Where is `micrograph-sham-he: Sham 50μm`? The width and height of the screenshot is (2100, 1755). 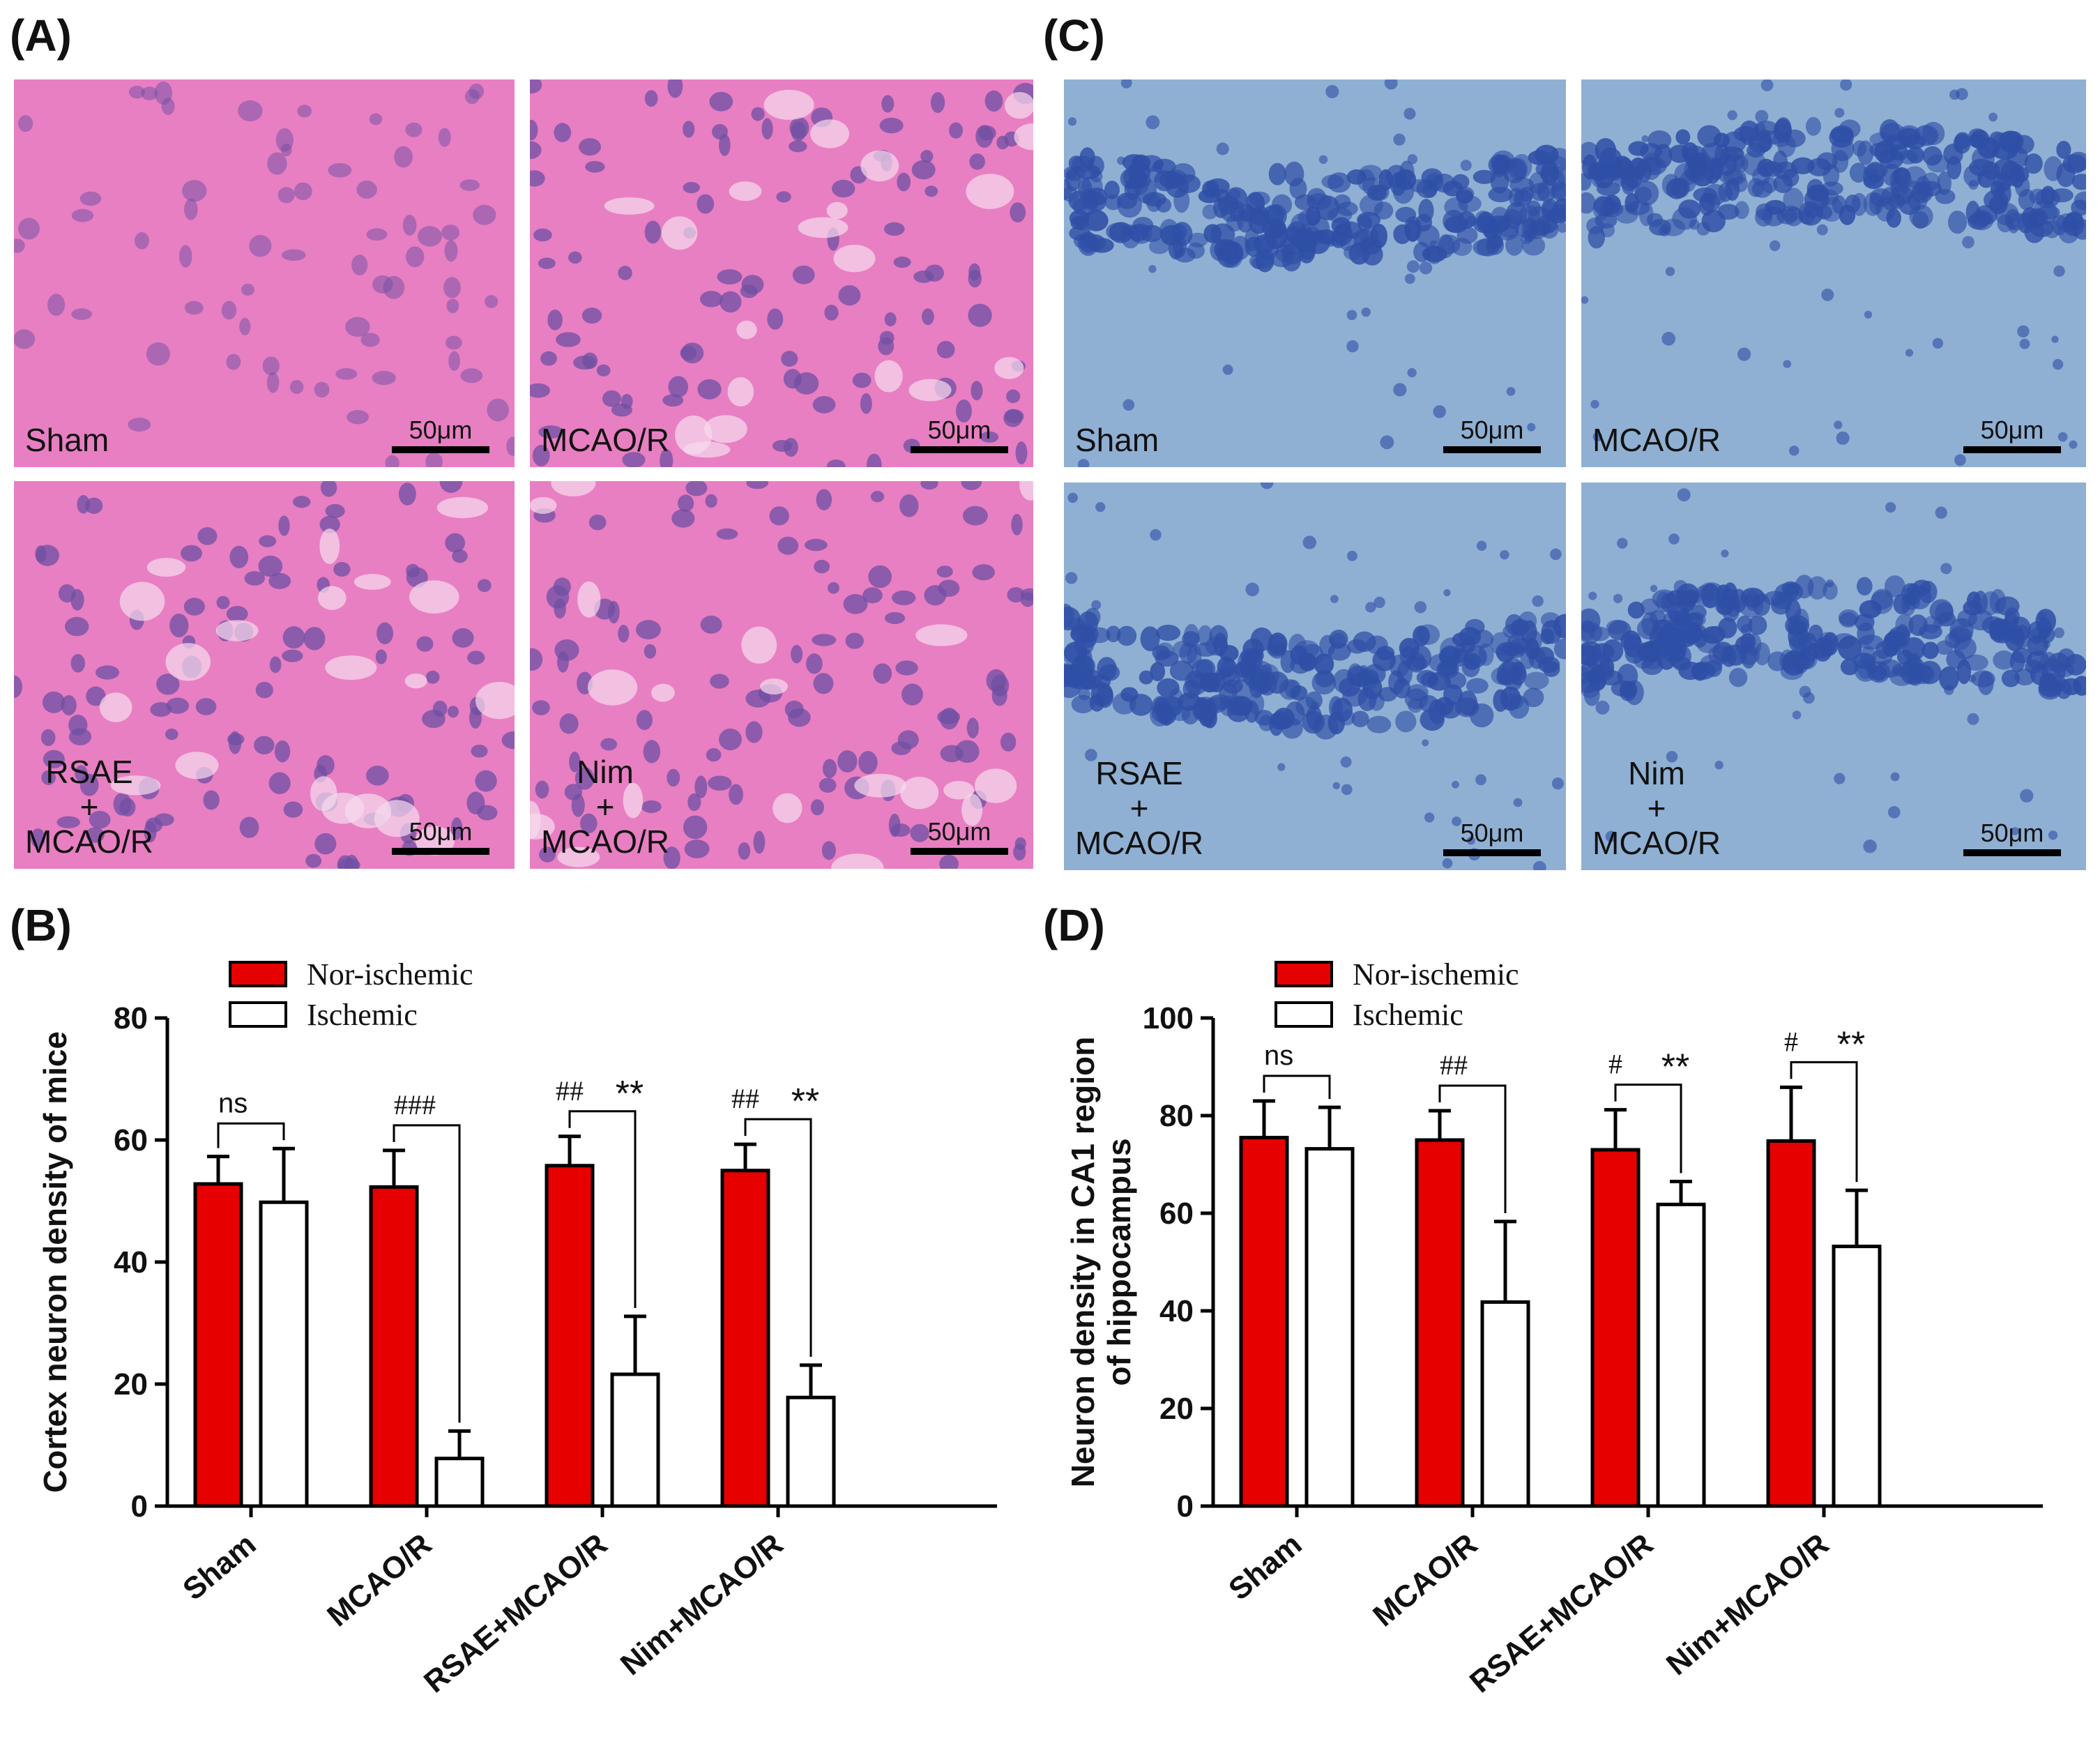
micrograph-sham-he: Sham 50μm is located at coordinates (264, 273).